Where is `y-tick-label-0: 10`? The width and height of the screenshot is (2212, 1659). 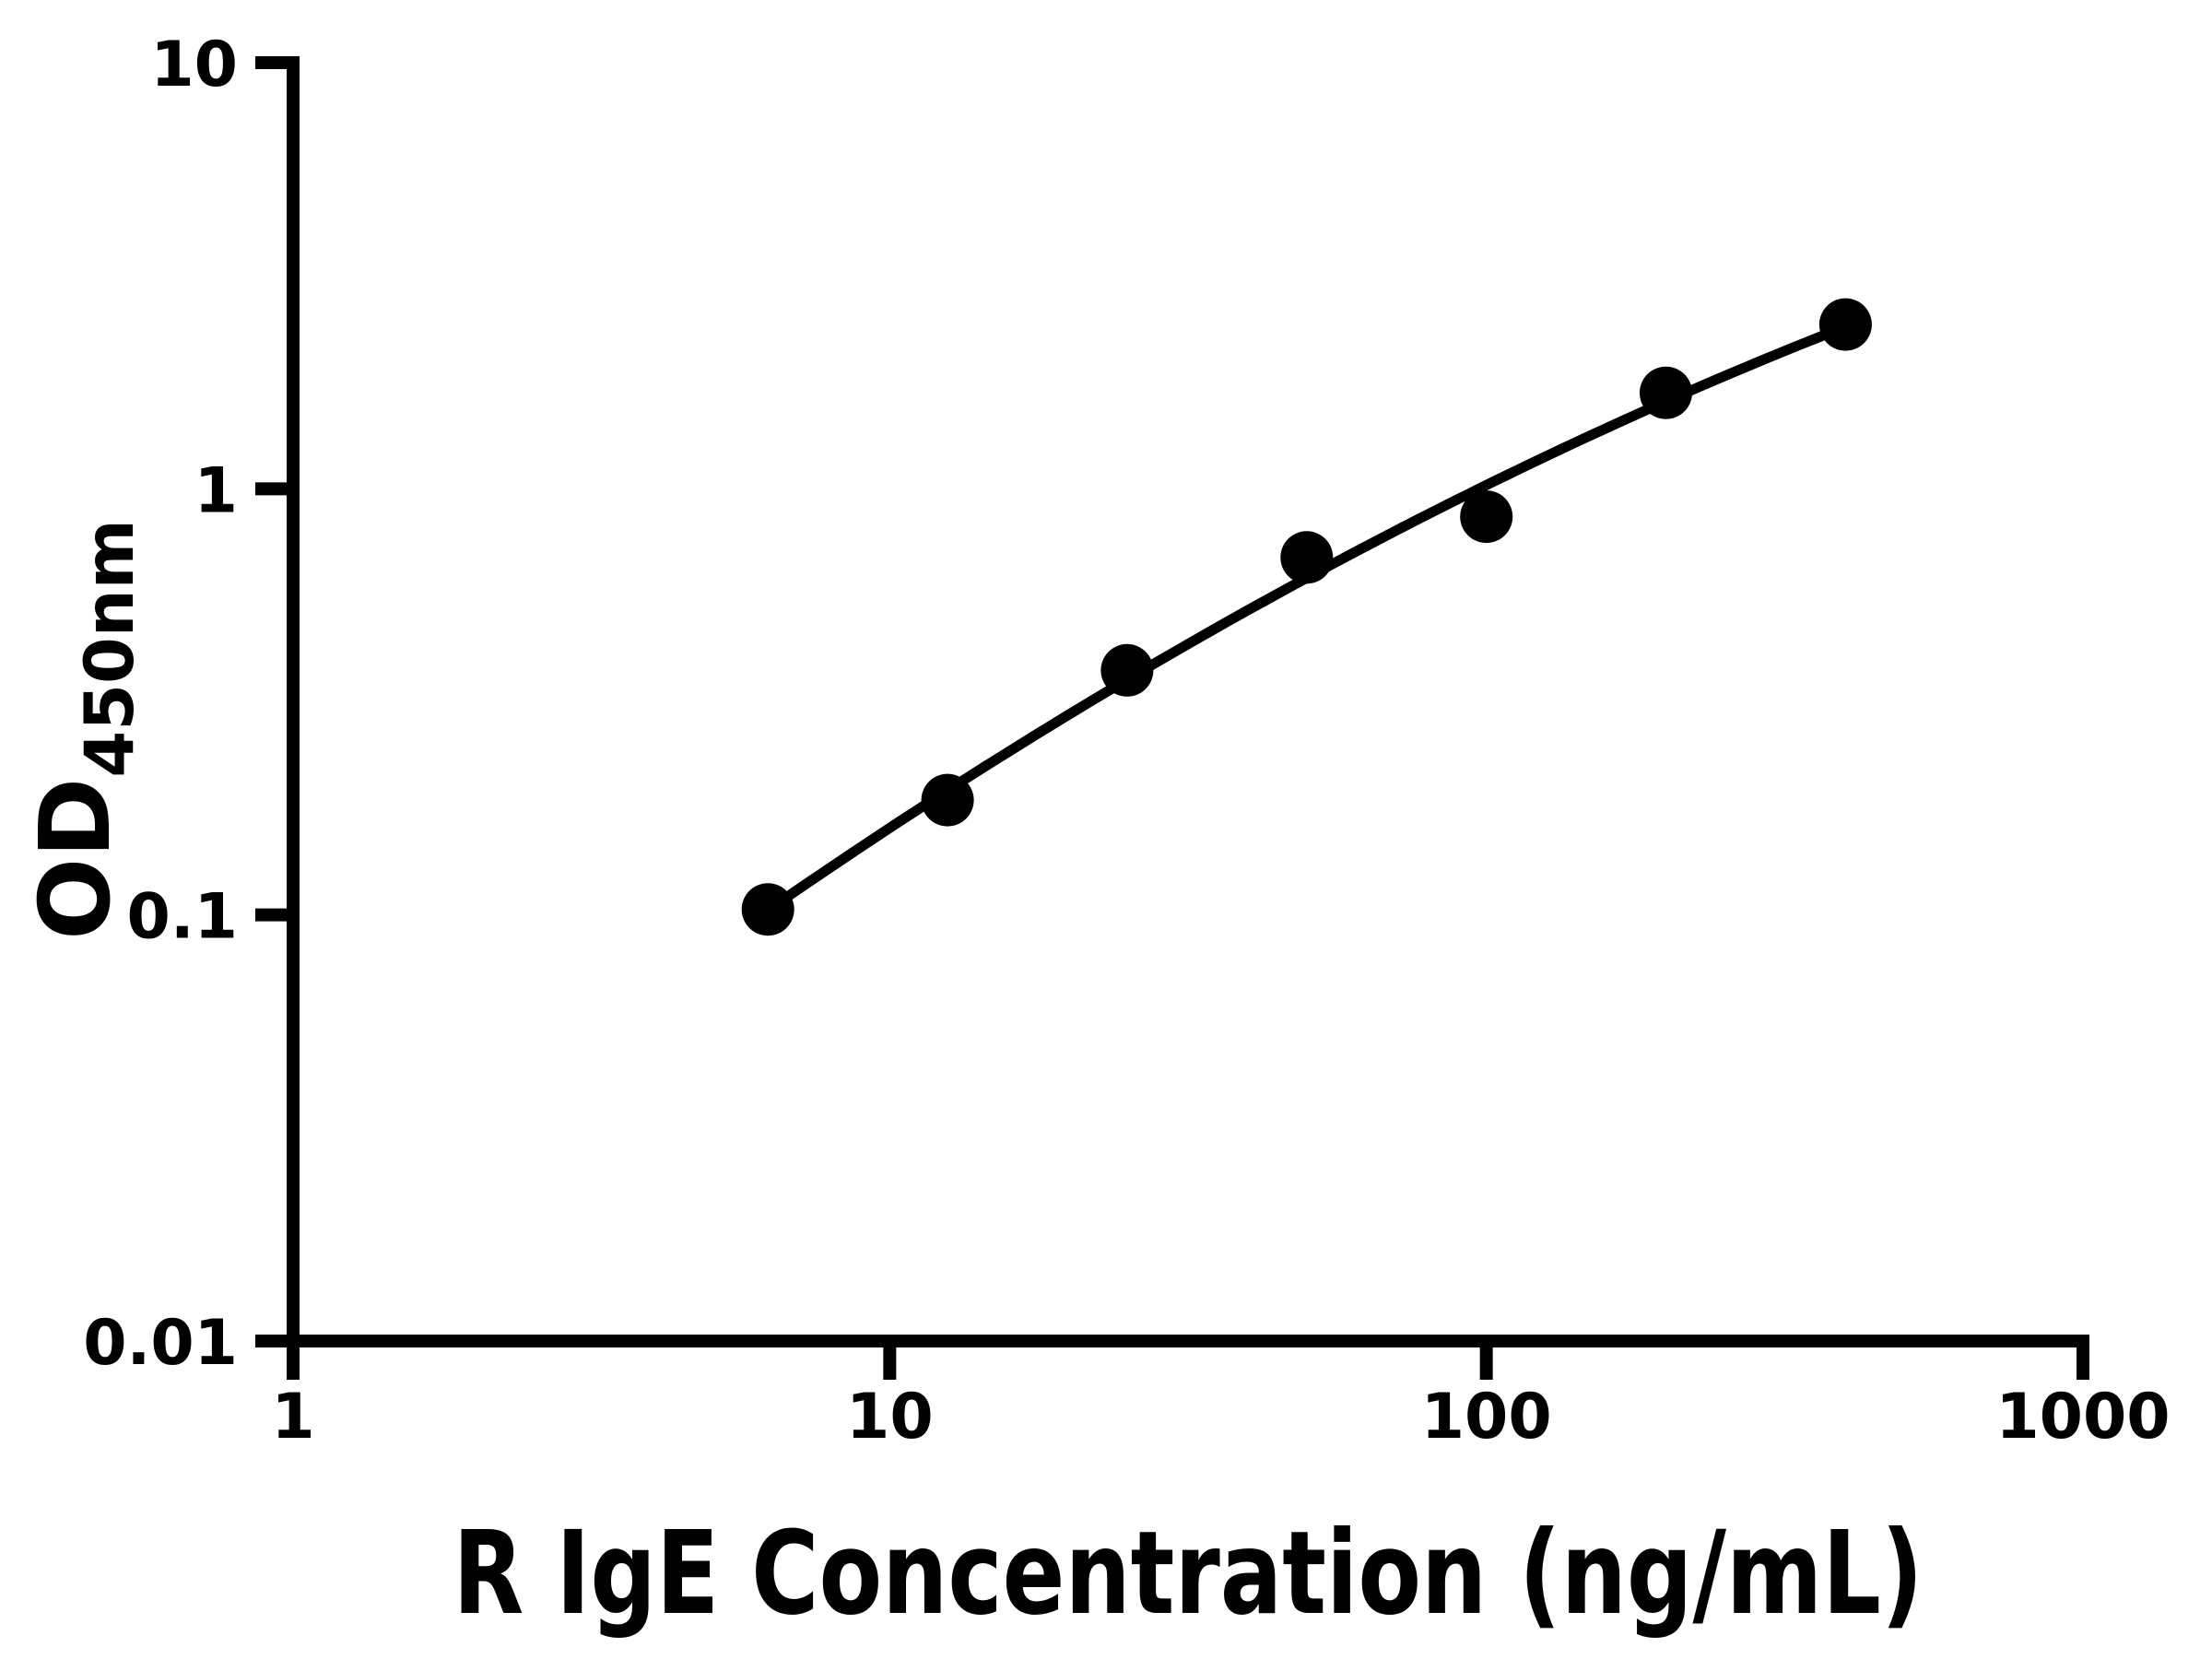
y-tick-label-0: 10 is located at coordinates (194, 65).